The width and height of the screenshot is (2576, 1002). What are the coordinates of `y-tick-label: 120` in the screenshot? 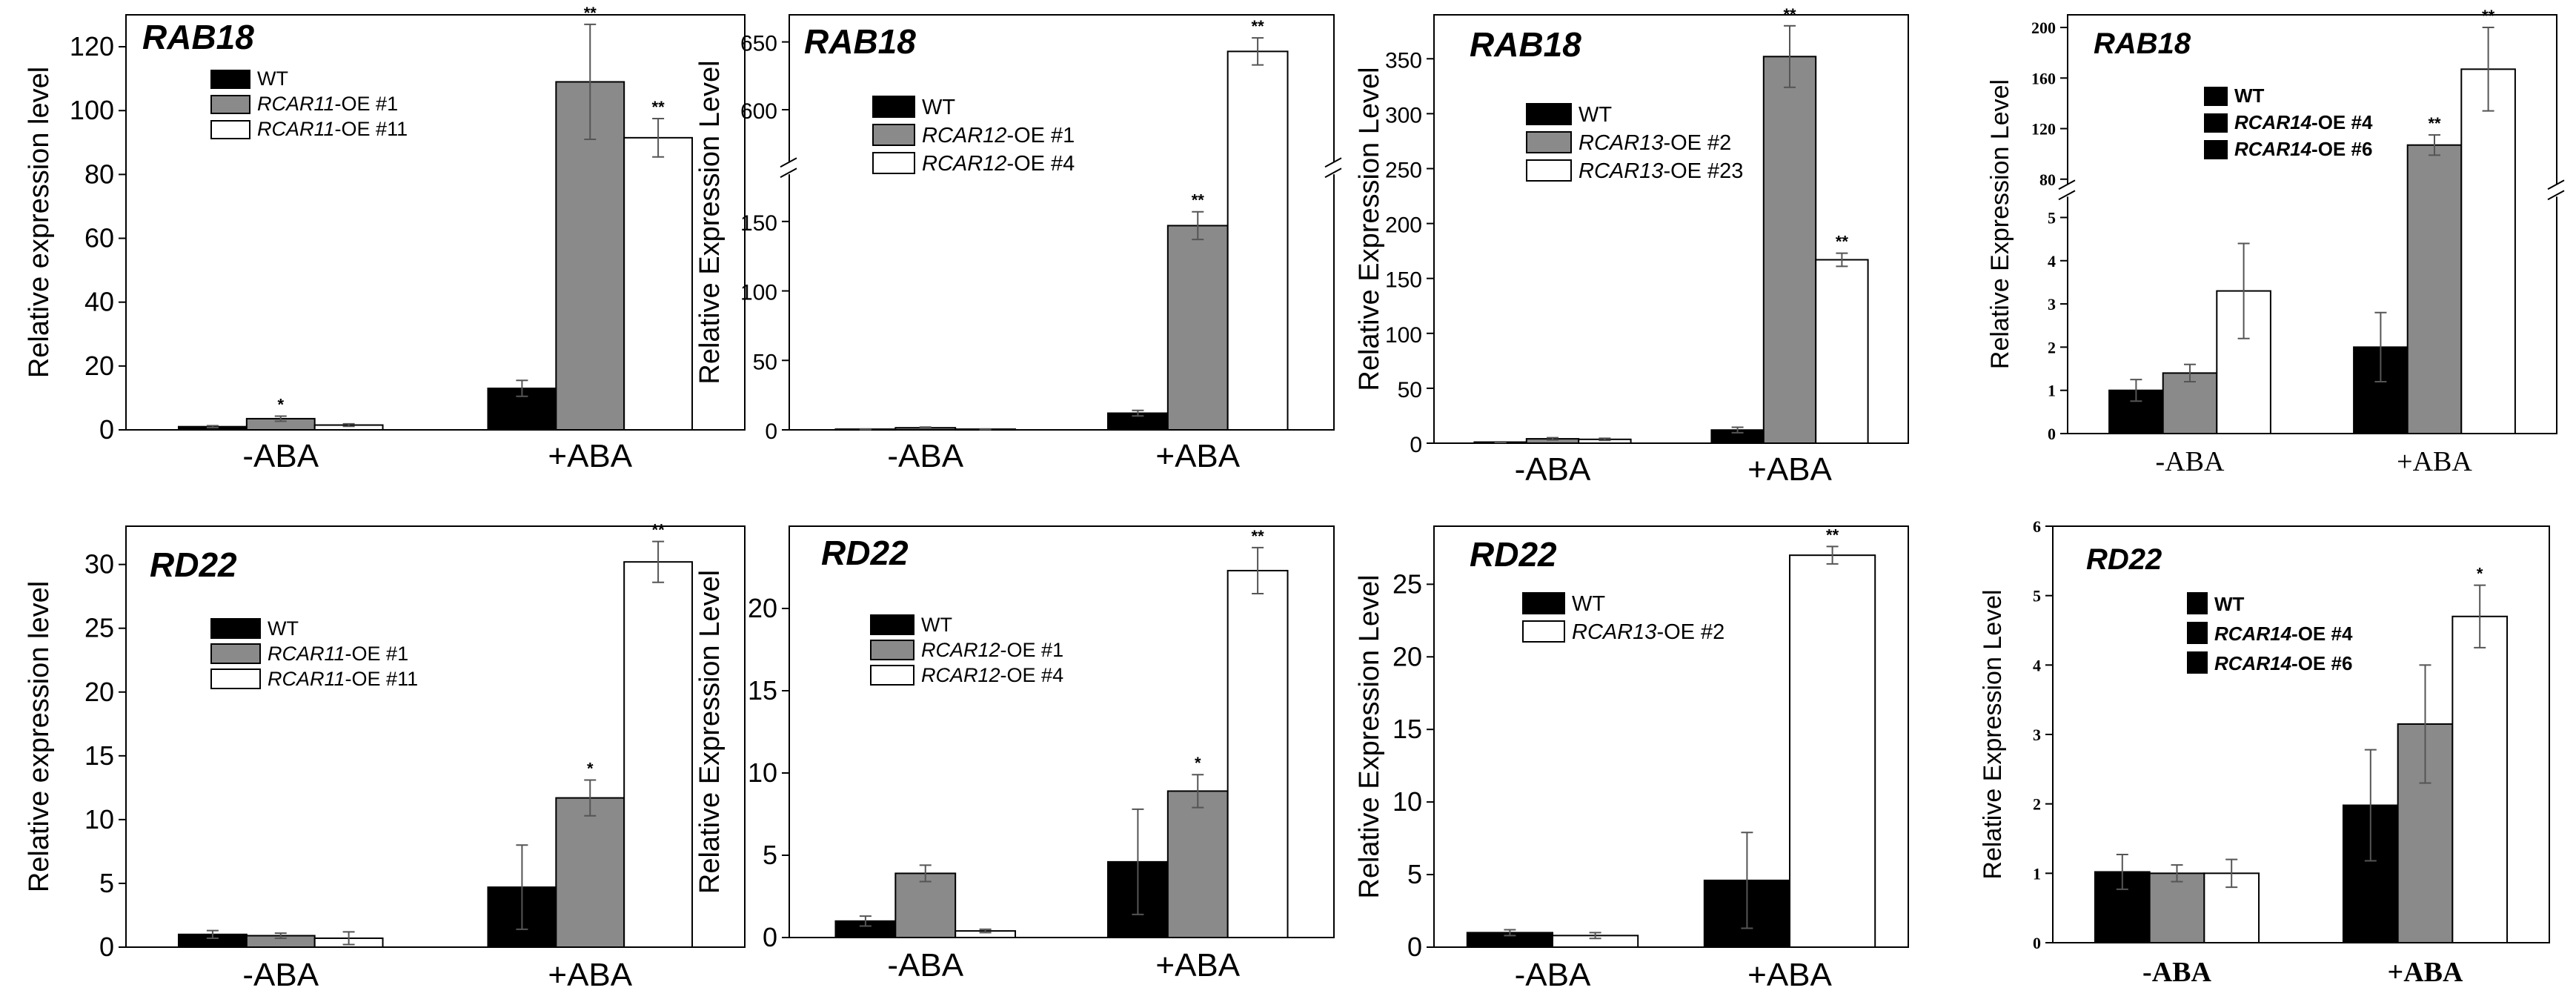 It's located at (92, 46).